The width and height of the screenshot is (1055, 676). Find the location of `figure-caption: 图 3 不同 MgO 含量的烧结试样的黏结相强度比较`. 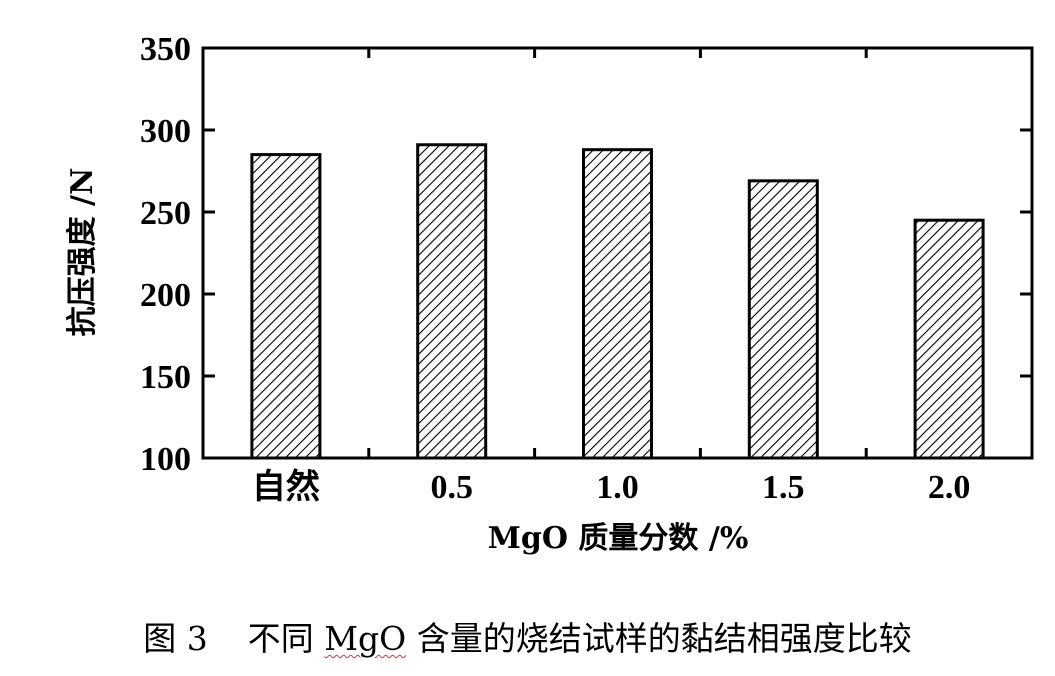

figure-caption: 图 3 不同 MgO 含量的烧结试样的黏结相强度比较 is located at coordinates (527, 636).